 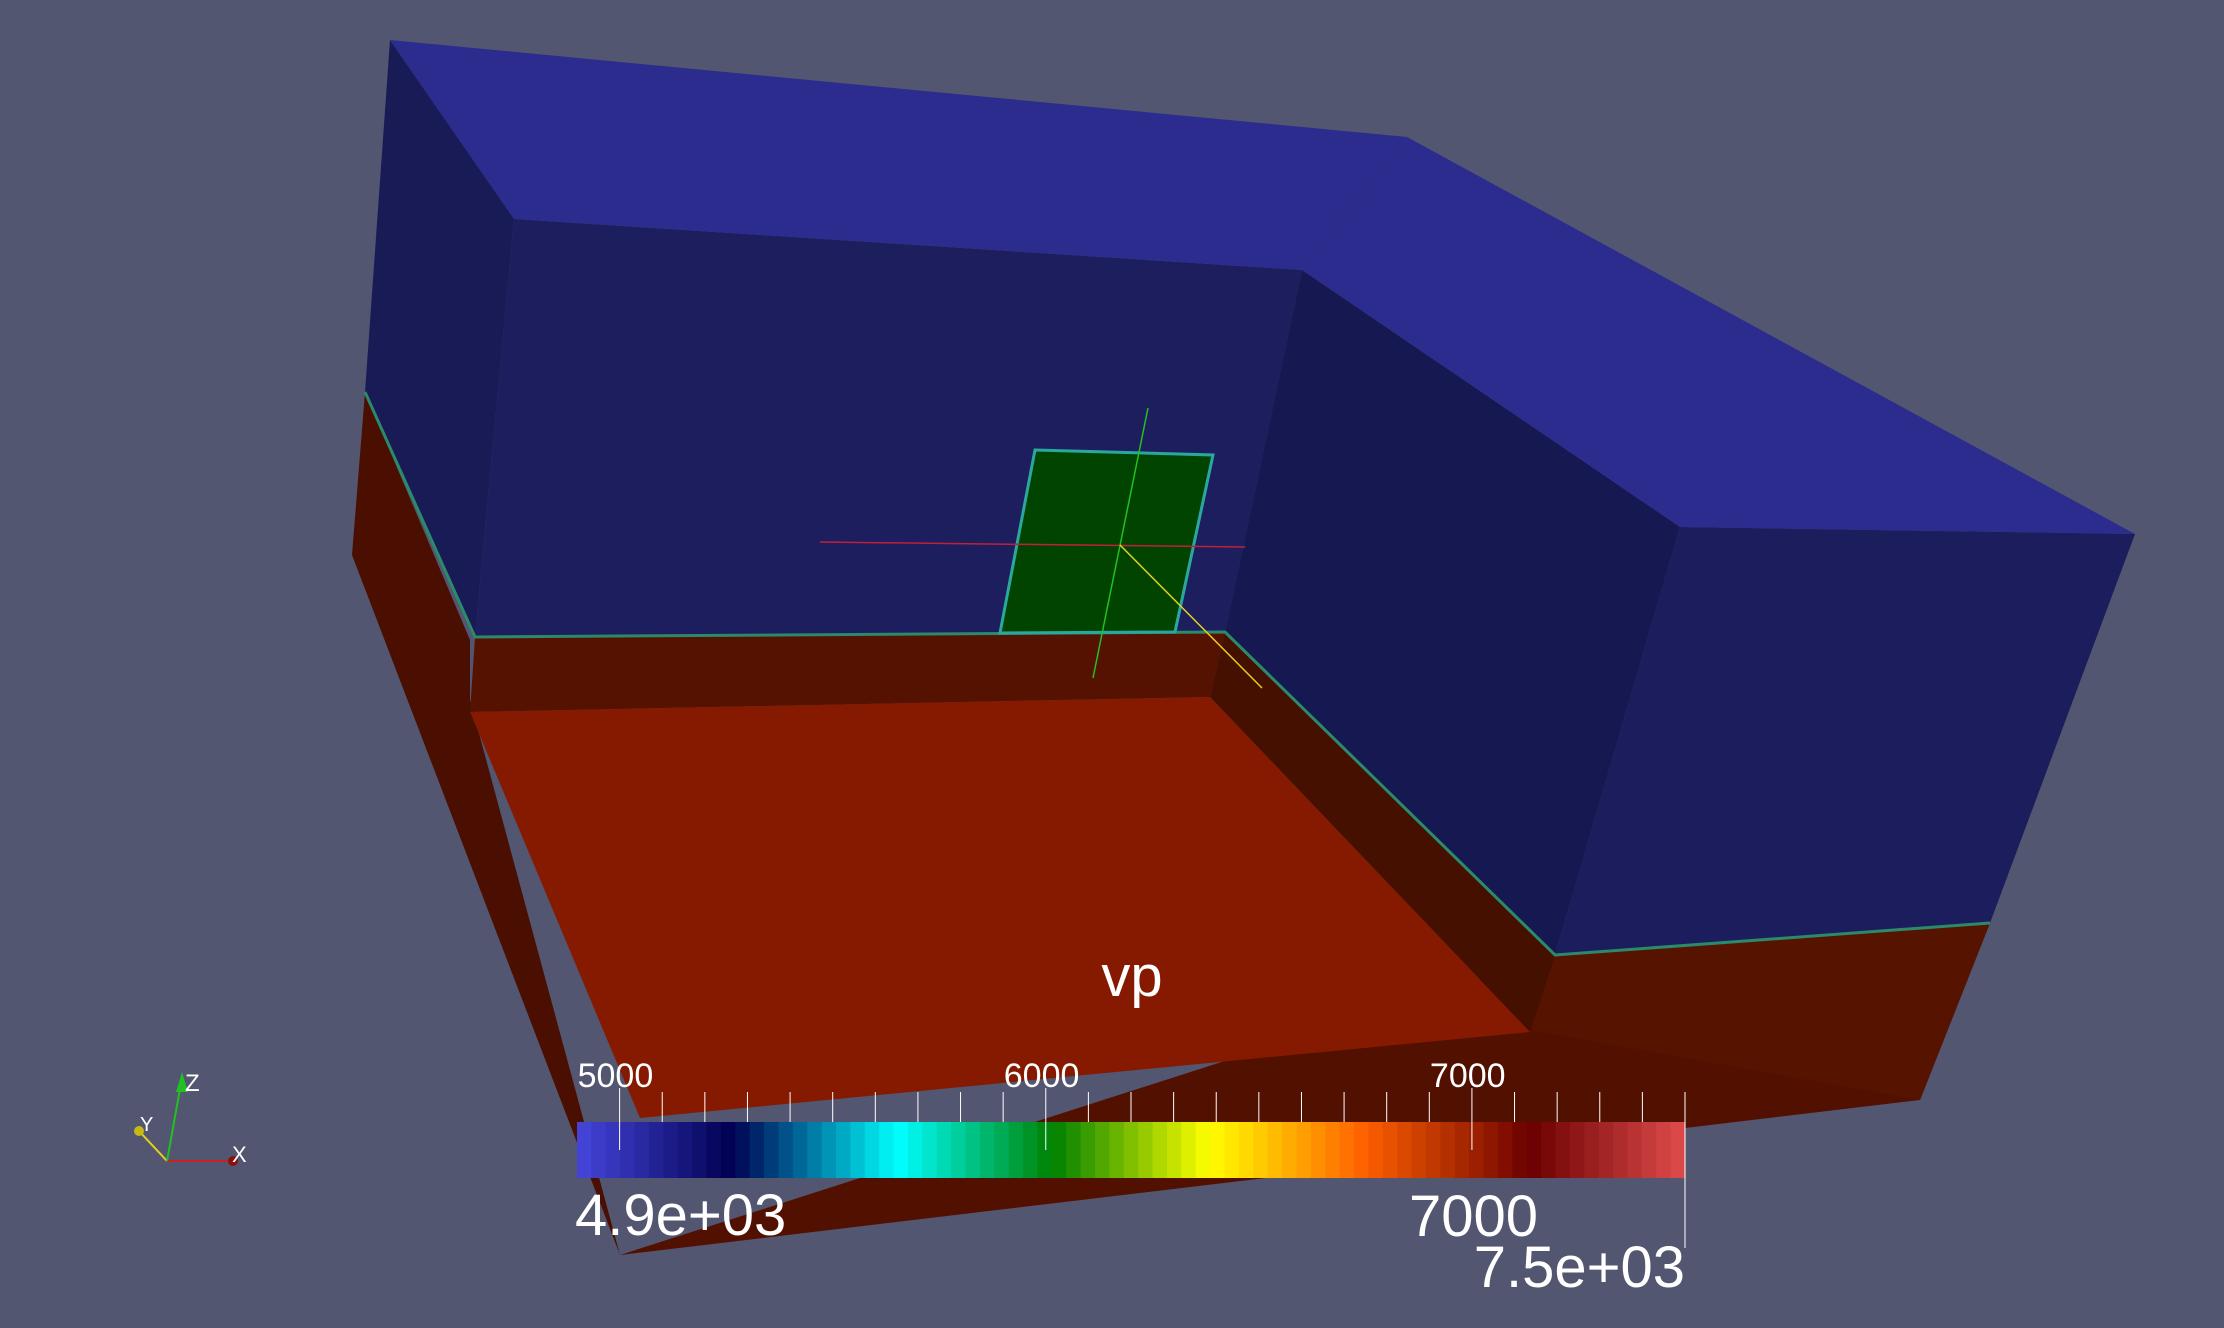 I want to click on colorbar-min-label: 4.9e+03, so click(x=680, y=1215).